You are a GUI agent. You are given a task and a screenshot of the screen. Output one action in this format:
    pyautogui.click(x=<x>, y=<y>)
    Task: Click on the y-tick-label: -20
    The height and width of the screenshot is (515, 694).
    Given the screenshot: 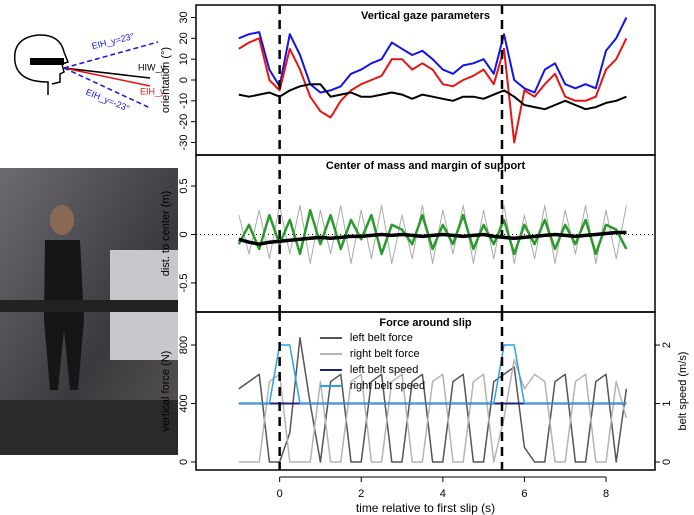 What is the action you would take?
    pyautogui.click(x=184, y=122)
    